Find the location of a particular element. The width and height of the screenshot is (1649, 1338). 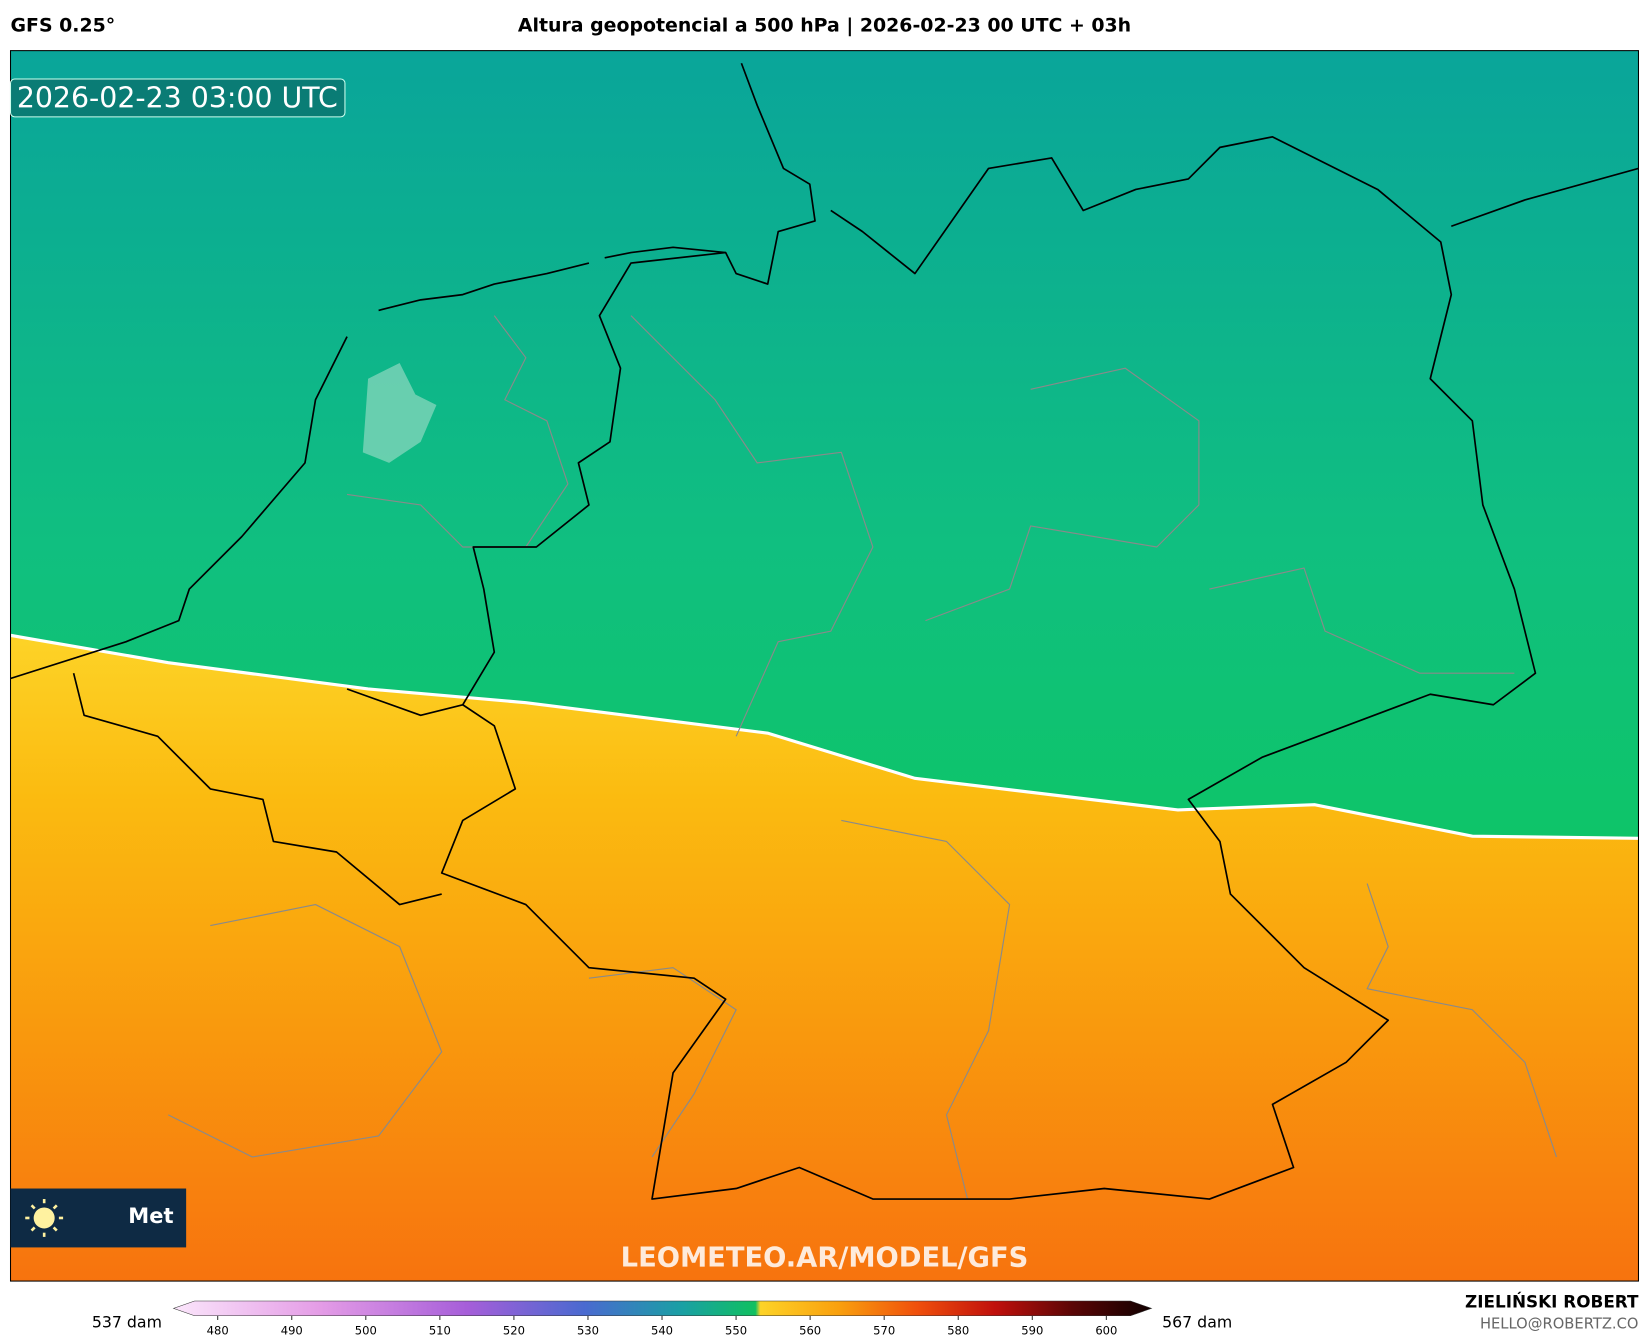

lake is located at coordinates (399, 412).